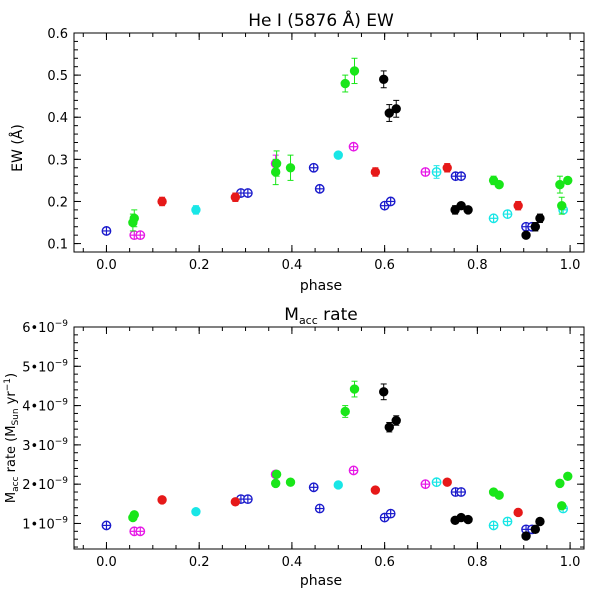 The height and width of the screenshot is (591, 600). Describe the element at coordinates (570, 265) in the screenshot. I see `ew-x-tick-label: 1.0` at that location.